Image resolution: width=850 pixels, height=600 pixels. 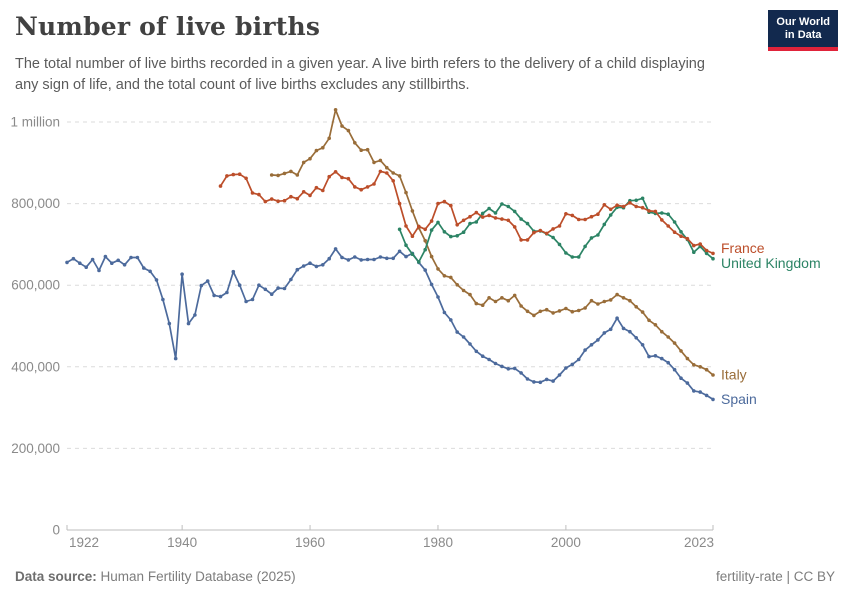 What do you see at coordinates (35, 366) in the screenshot?
I see `y-tick-label: 400,000` at bounding box center [35, 366].